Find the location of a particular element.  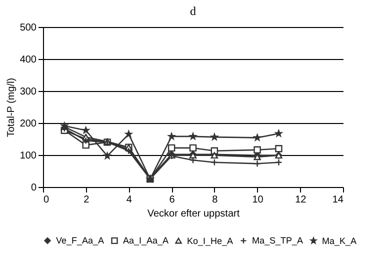

y-tick-label: 400 is located at coordinates (28, 60).